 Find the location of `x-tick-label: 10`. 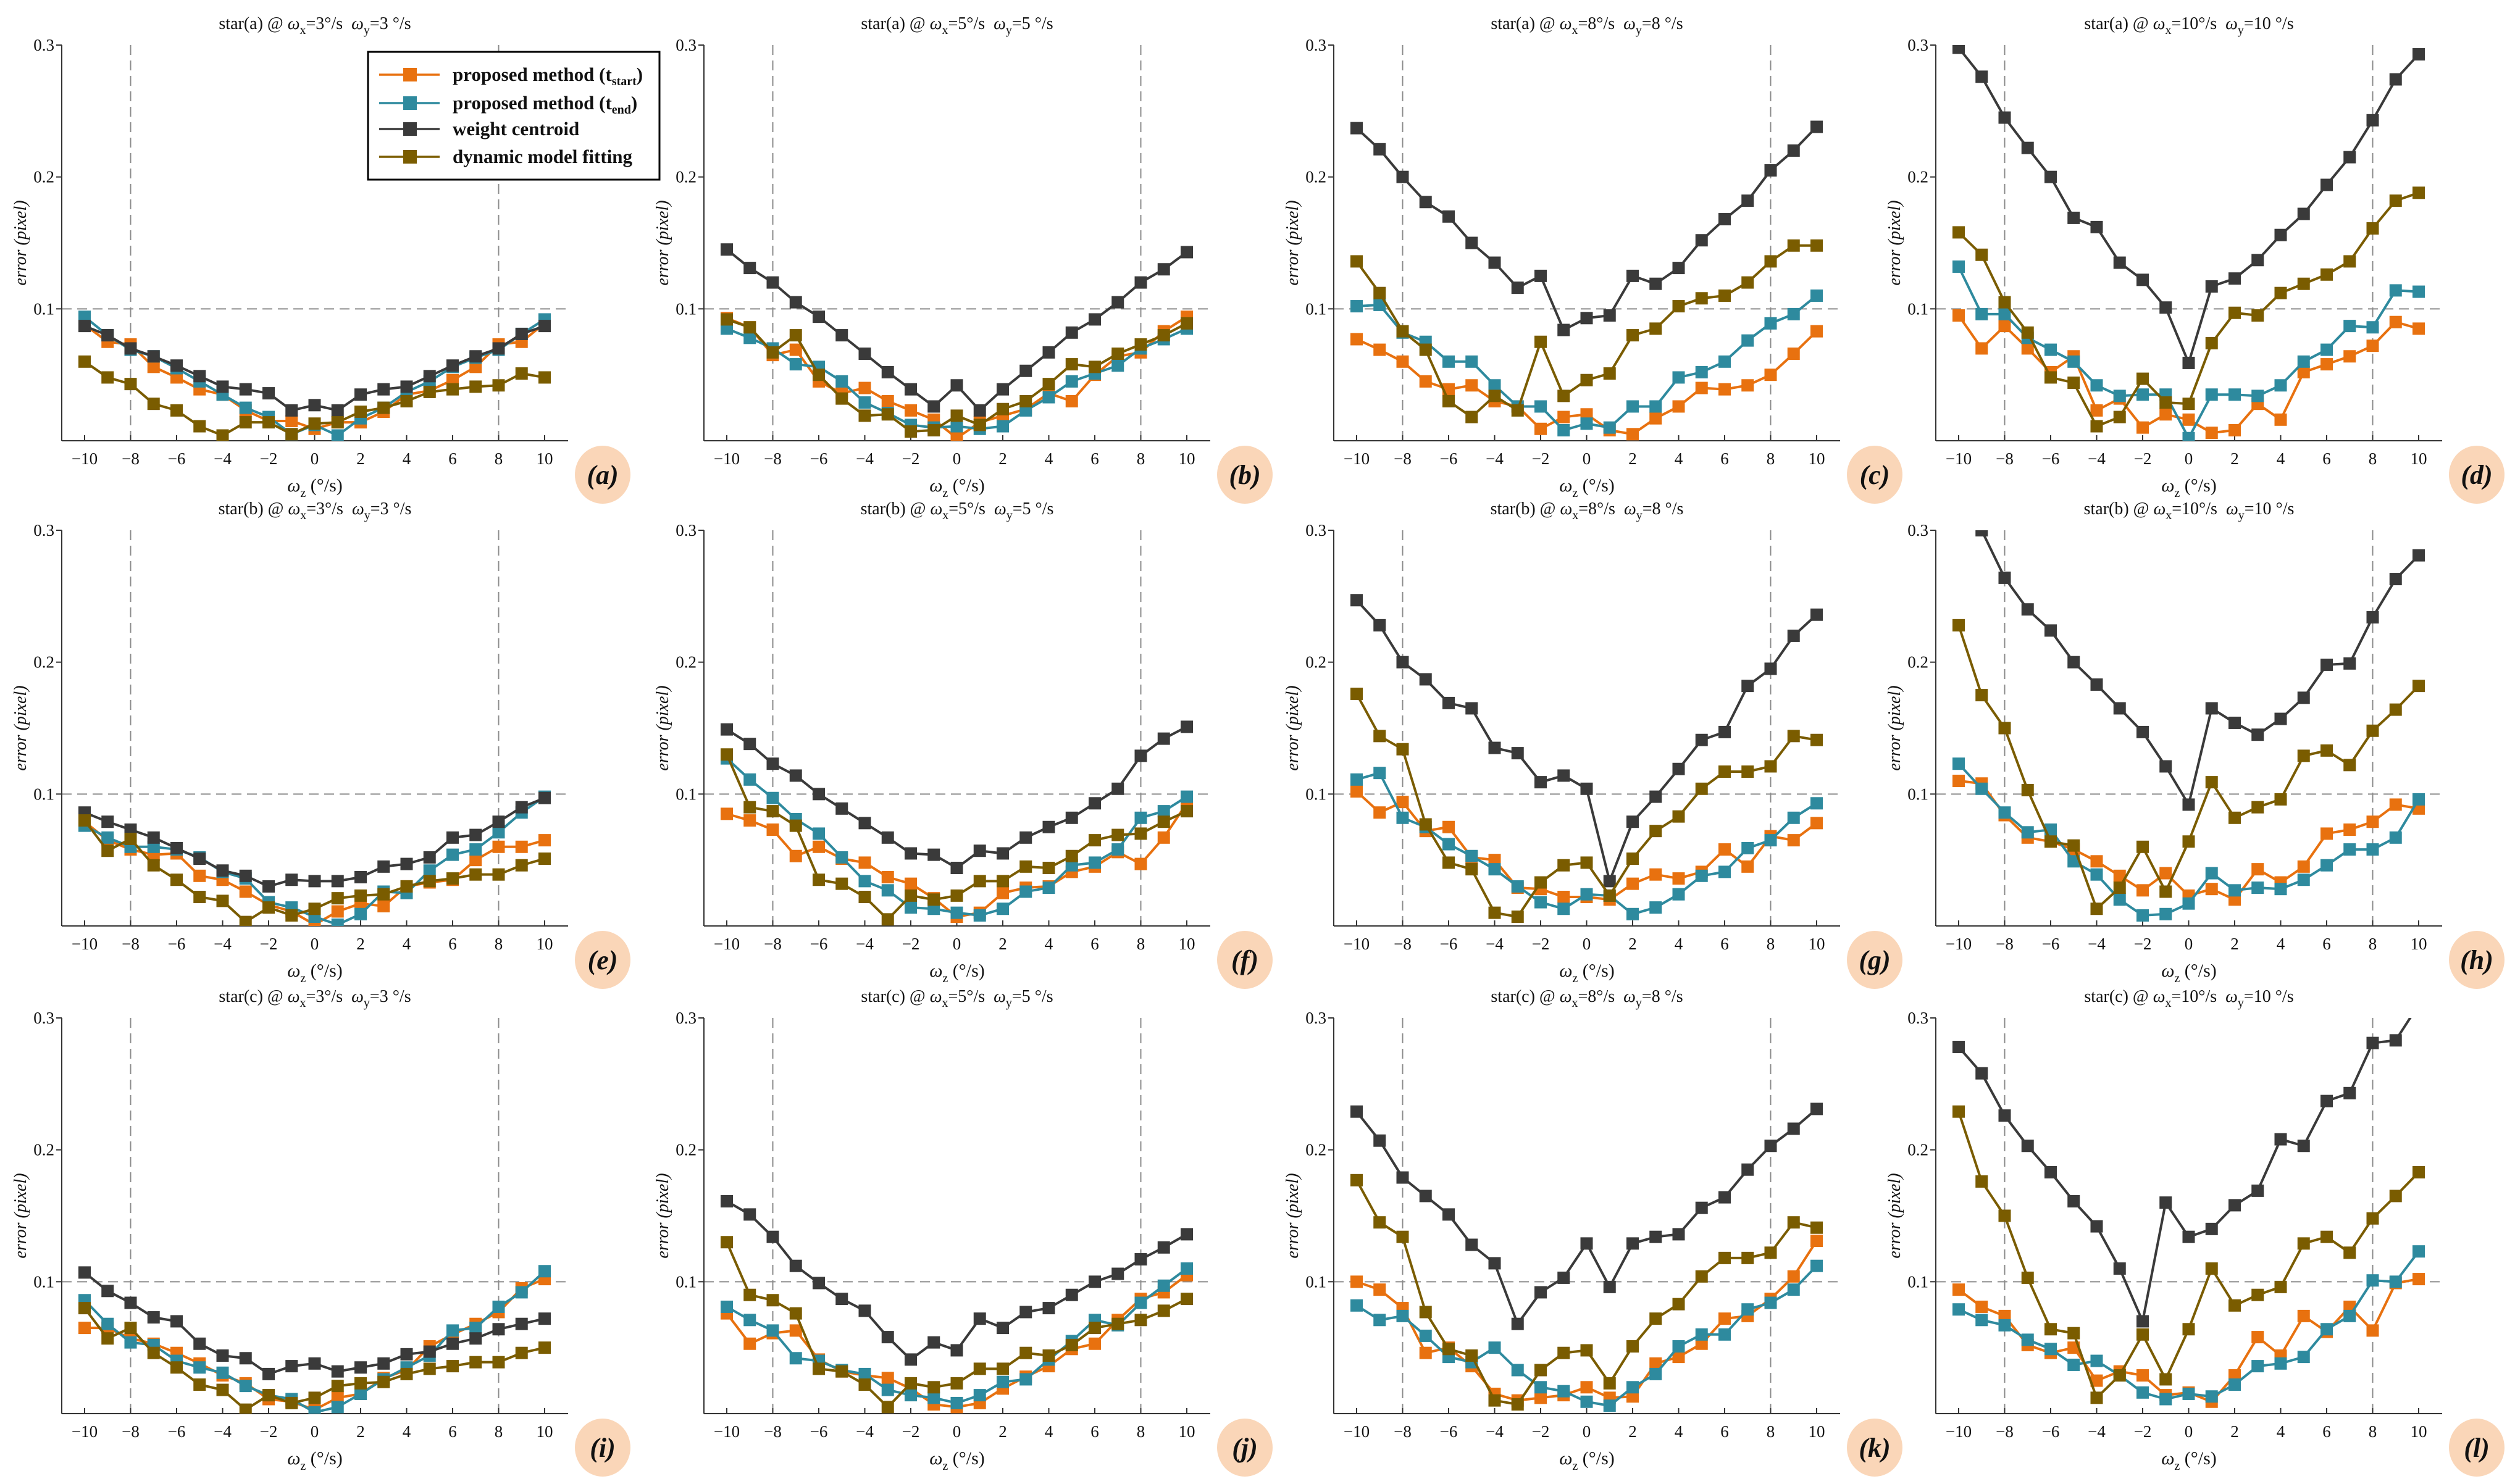

x-tick-label: 10 is located at coordinates (1817, 1431).